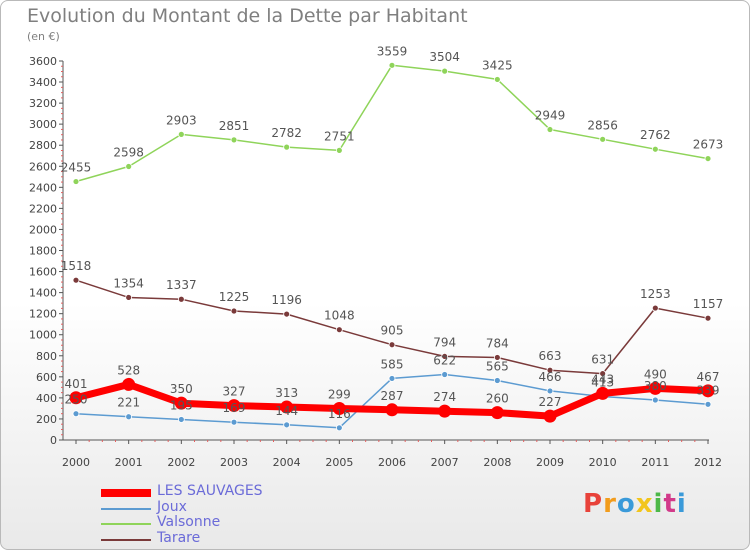 The height and width of the screenshot is (550, 750). Describe the element at coordinates (286, 300) in the screenshot. I see `data-label-tarare: 1196` at that location.